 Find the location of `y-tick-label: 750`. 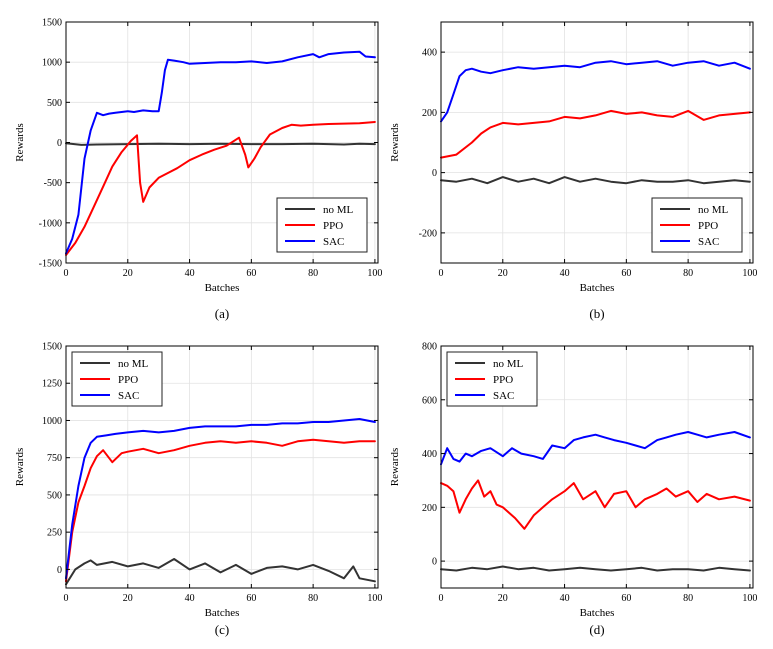

y-tick-label: 750 is located at coordinates (54, 458).